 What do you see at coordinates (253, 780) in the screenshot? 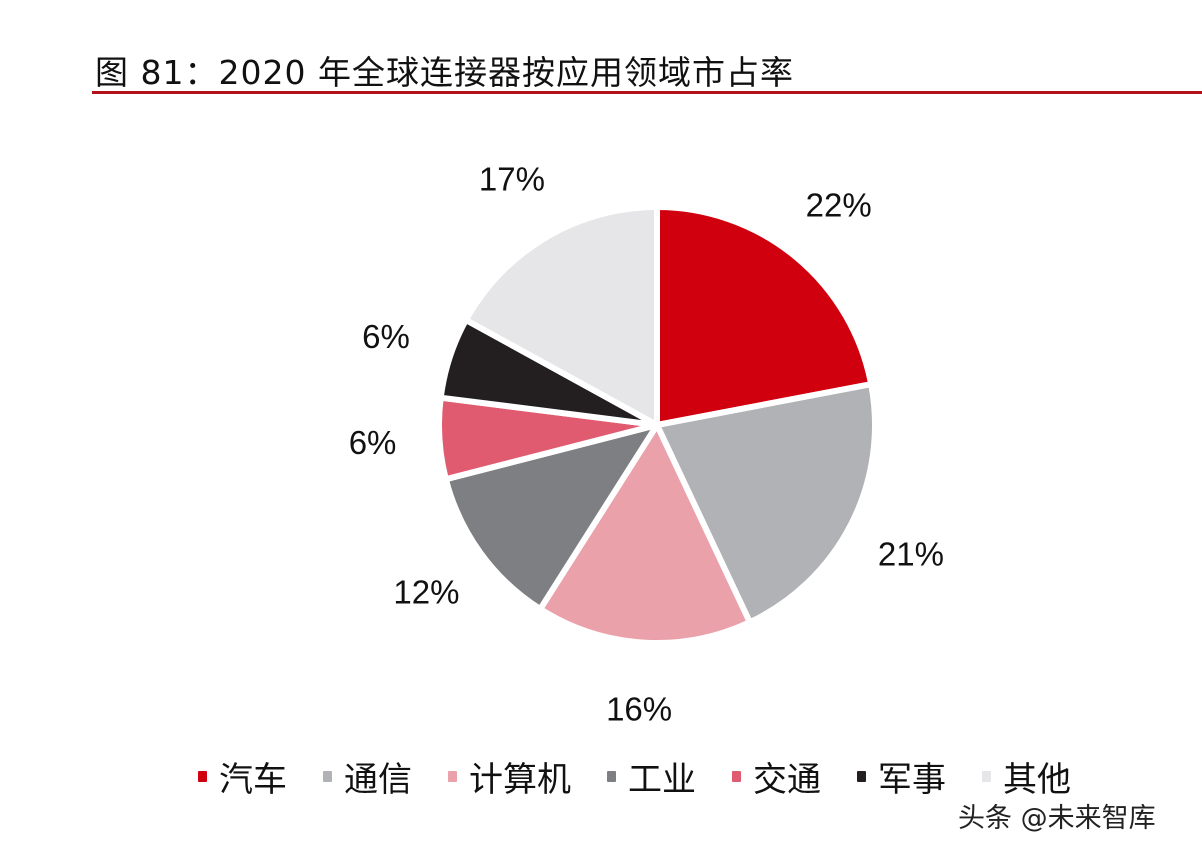
I see `legend-label: 汽车` at bounding box center [253, 780].